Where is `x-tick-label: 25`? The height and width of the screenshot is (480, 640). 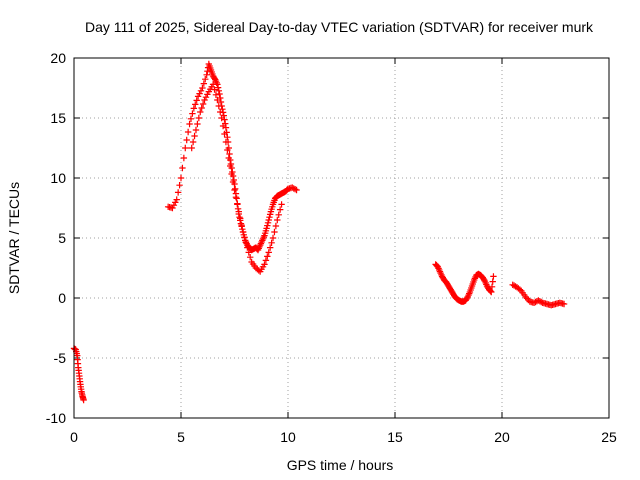
x-tick-label: 25 is located at coordinates (609, 437).